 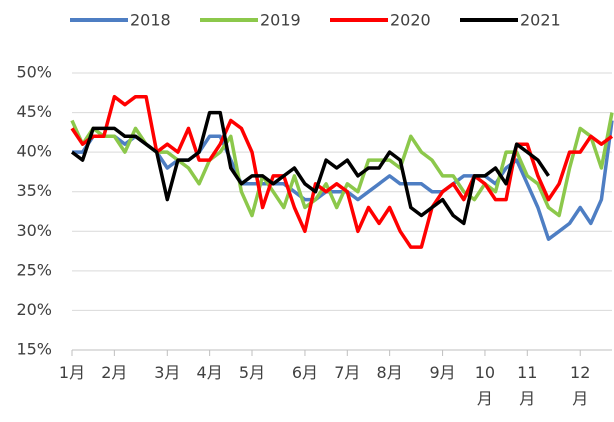 What do you see at coordinates (34, 72) in the screenshot?
I see `y-tick-label: 50%` at bounding box center [34, 72].